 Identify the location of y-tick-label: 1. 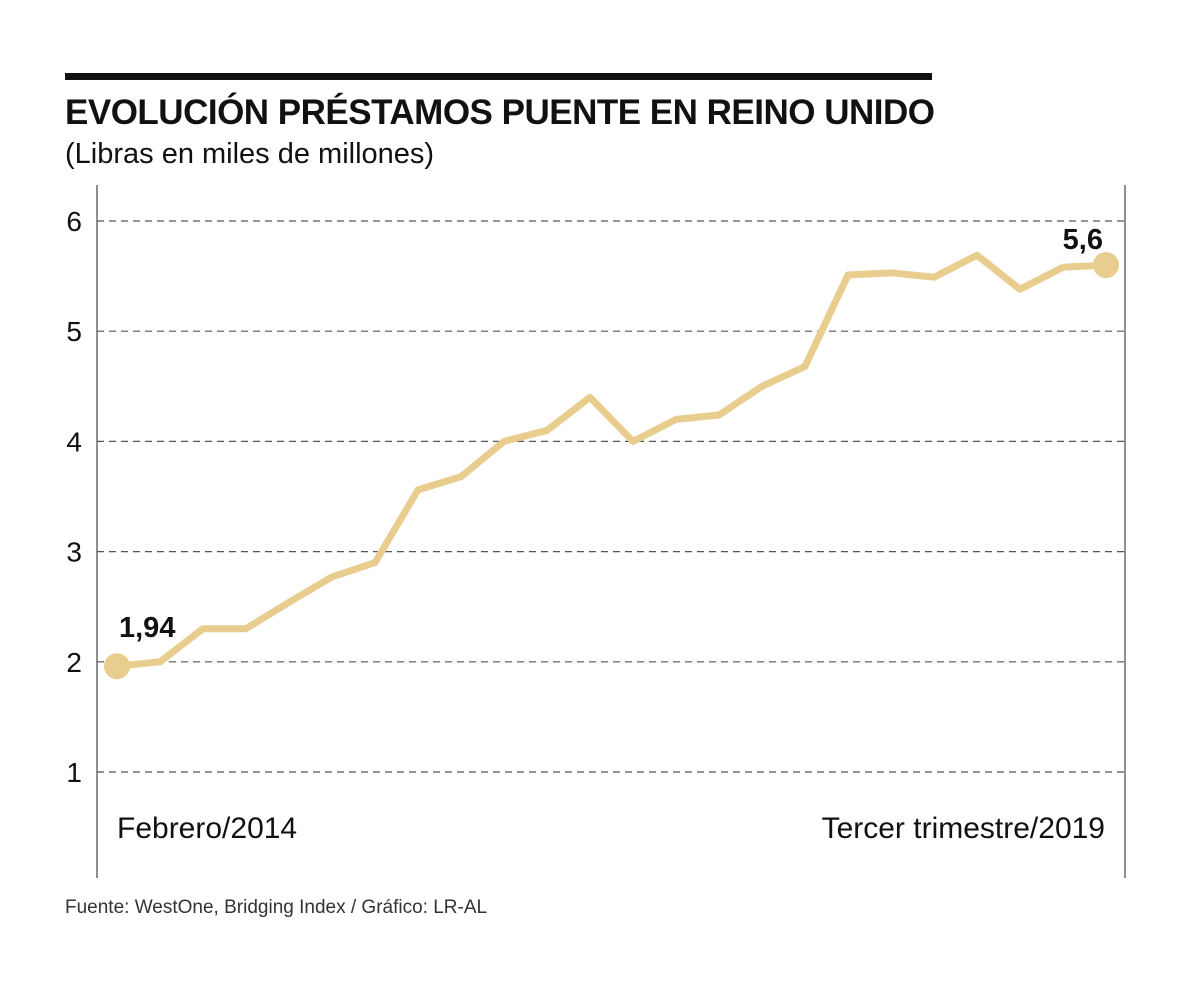
(74, 772).